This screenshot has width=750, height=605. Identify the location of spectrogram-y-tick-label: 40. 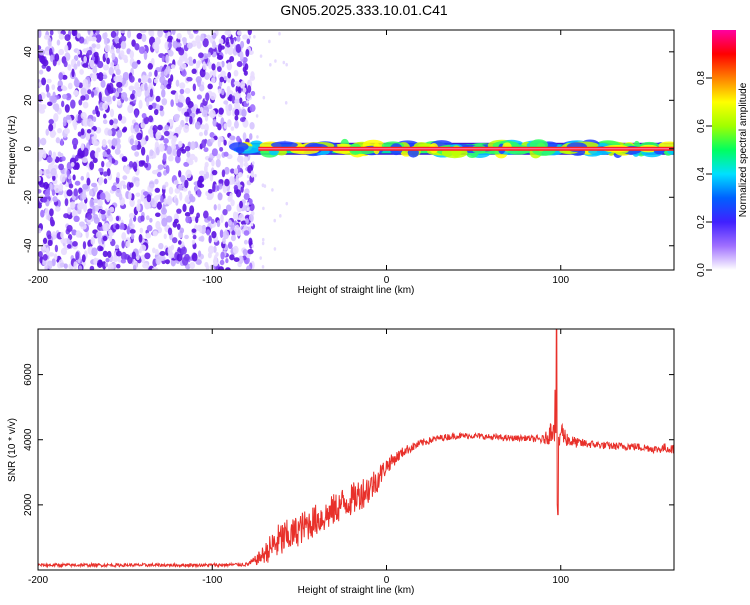
(28, 52).